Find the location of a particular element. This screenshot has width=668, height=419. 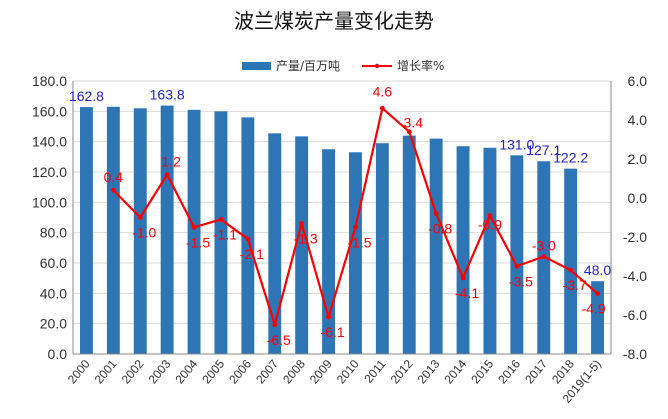

line-data-label: 3.4 is located at coordinates (414, 123).